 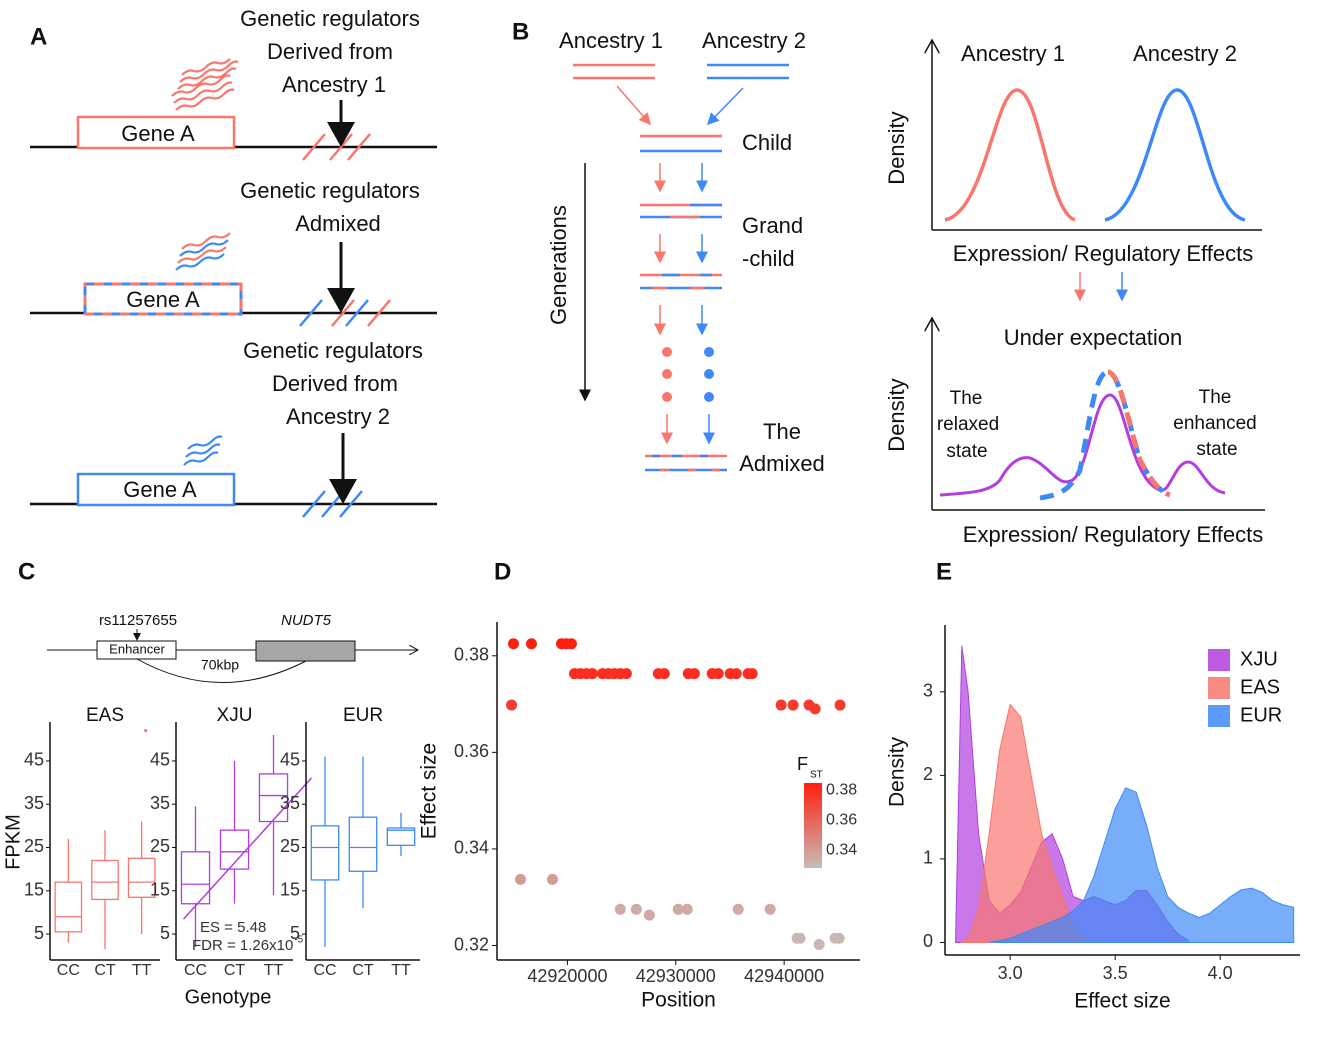 I want to click on label: Enhancer, so click(x=137, y=648).